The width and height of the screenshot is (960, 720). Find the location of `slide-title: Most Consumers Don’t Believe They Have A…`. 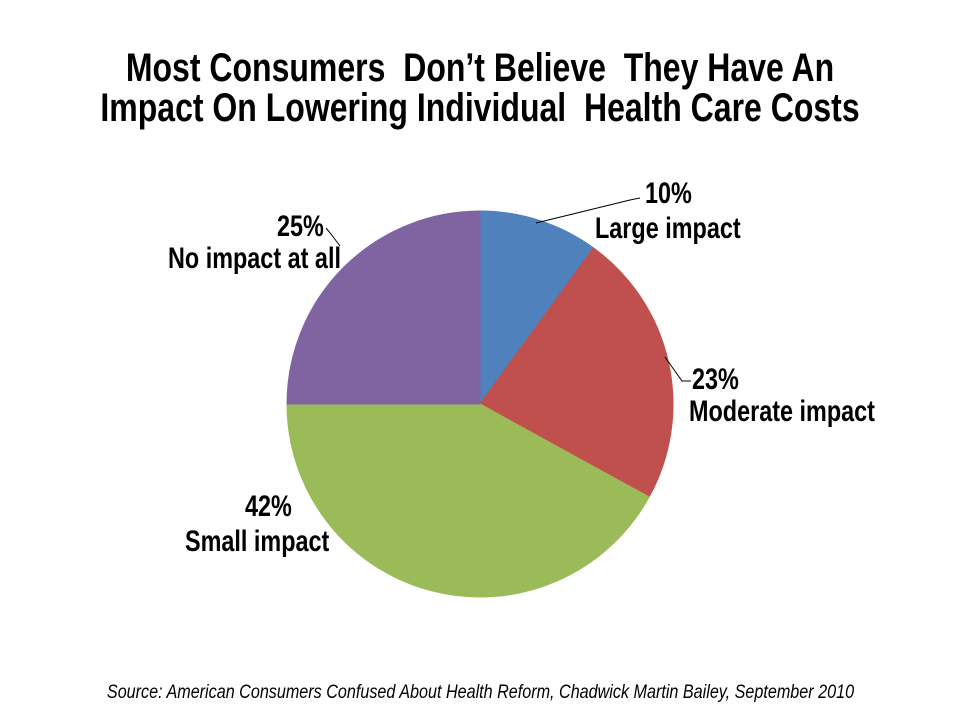

slide-title: Most Consumers Don’t Believe They Have A… is located at coordinates (480, 88).